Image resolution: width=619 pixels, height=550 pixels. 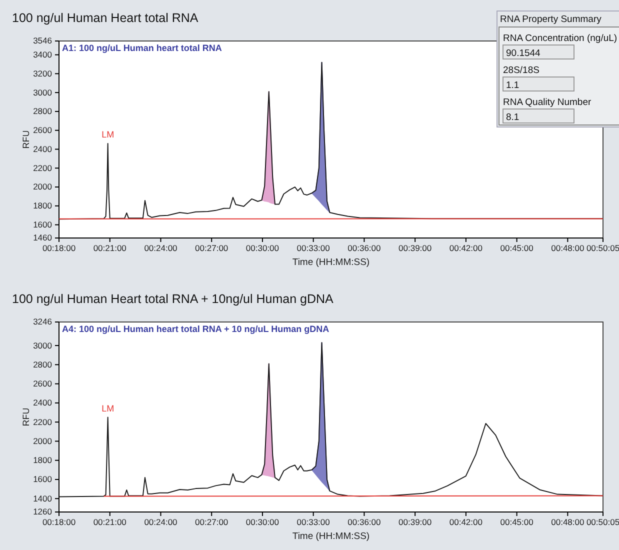 I want to click on annotation: 90.1544, so click(x=523, y=53).